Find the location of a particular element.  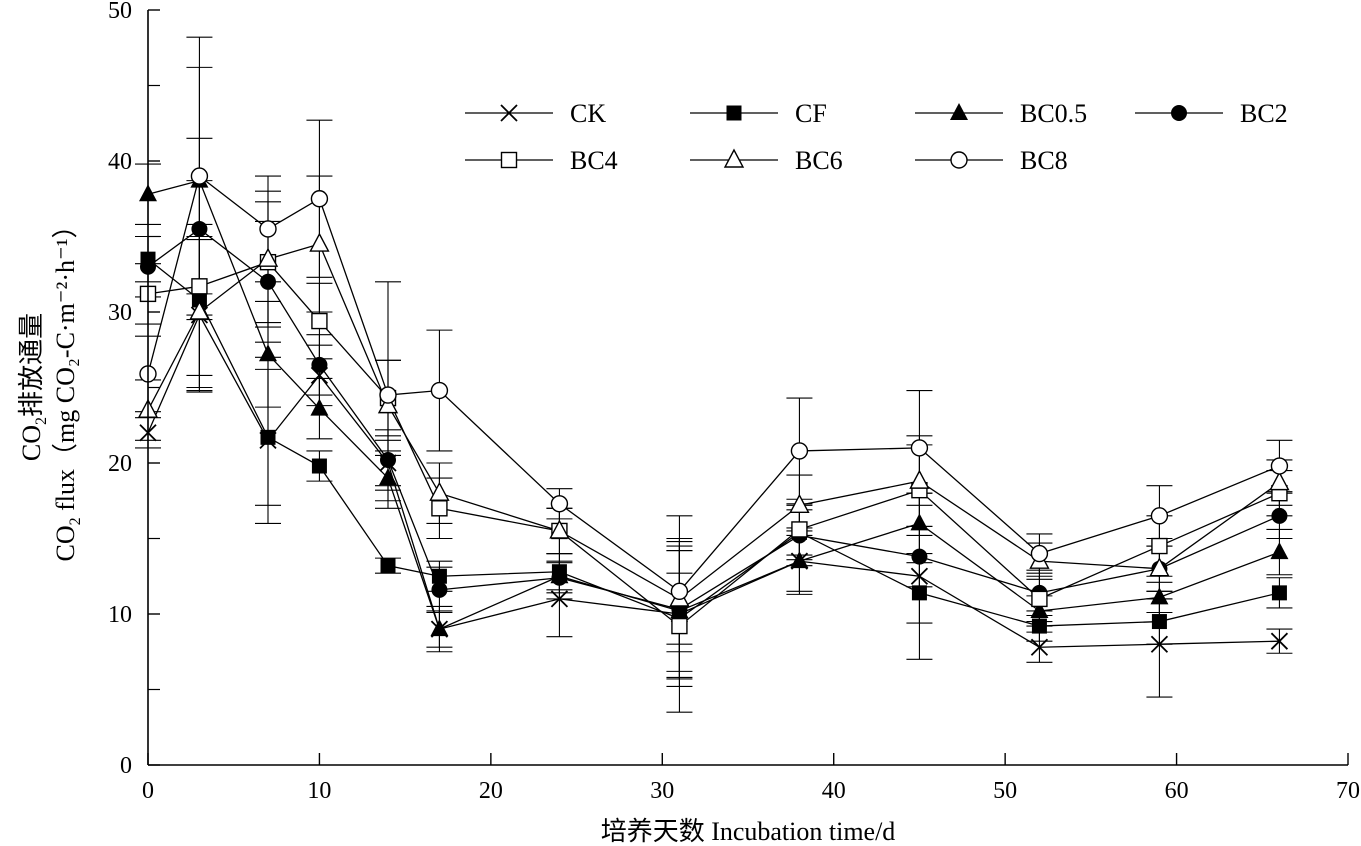

legend-label: BC0.5 is located at coordinates (1053, 113).